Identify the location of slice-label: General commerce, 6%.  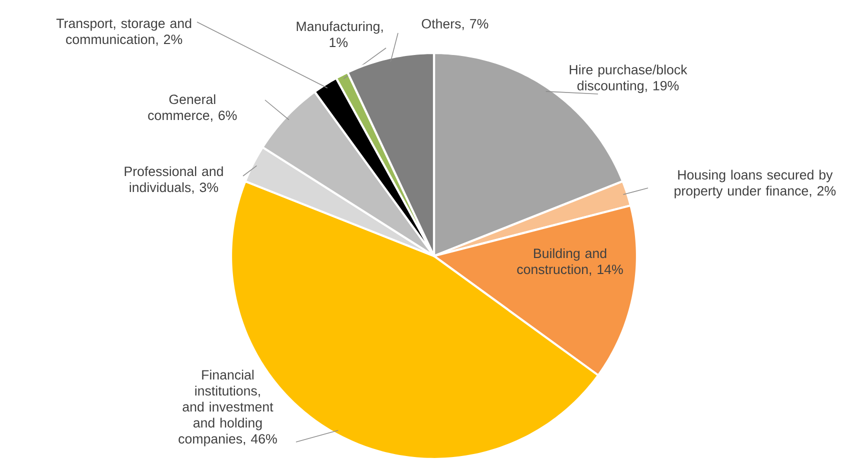
(192, 108).